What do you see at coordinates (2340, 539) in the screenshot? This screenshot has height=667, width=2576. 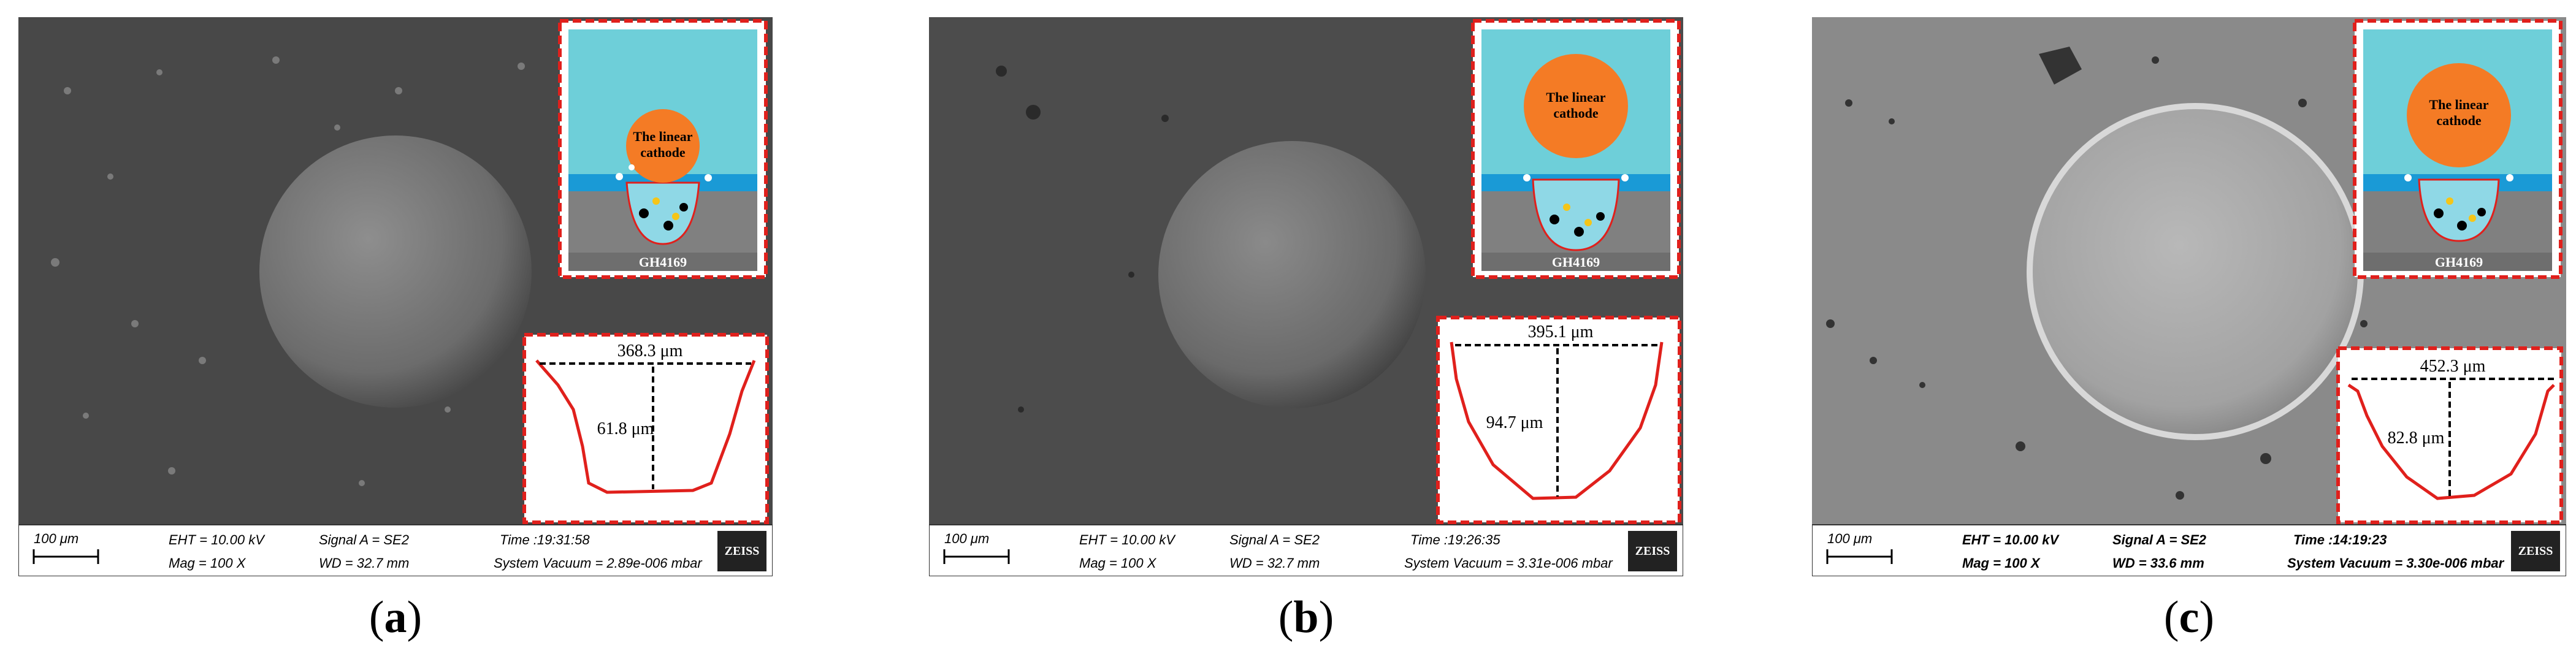 I see `time-label: Time :14:19:23` at bounding box center [2340, 539].